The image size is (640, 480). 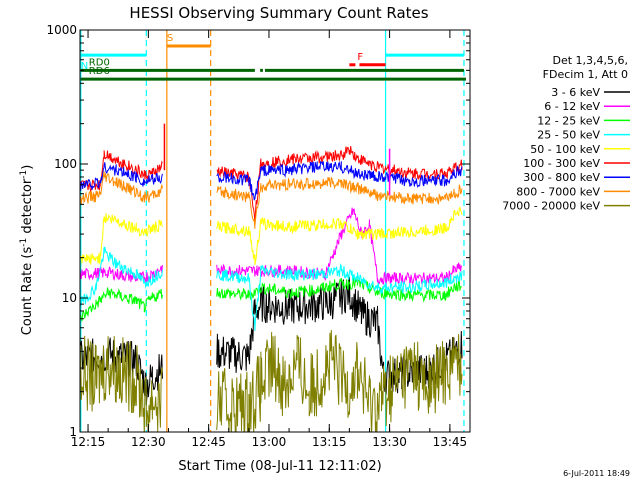 I want to click on legend-label-100-300-kev: 100 - 300 keV, so click(x=561, y=163).